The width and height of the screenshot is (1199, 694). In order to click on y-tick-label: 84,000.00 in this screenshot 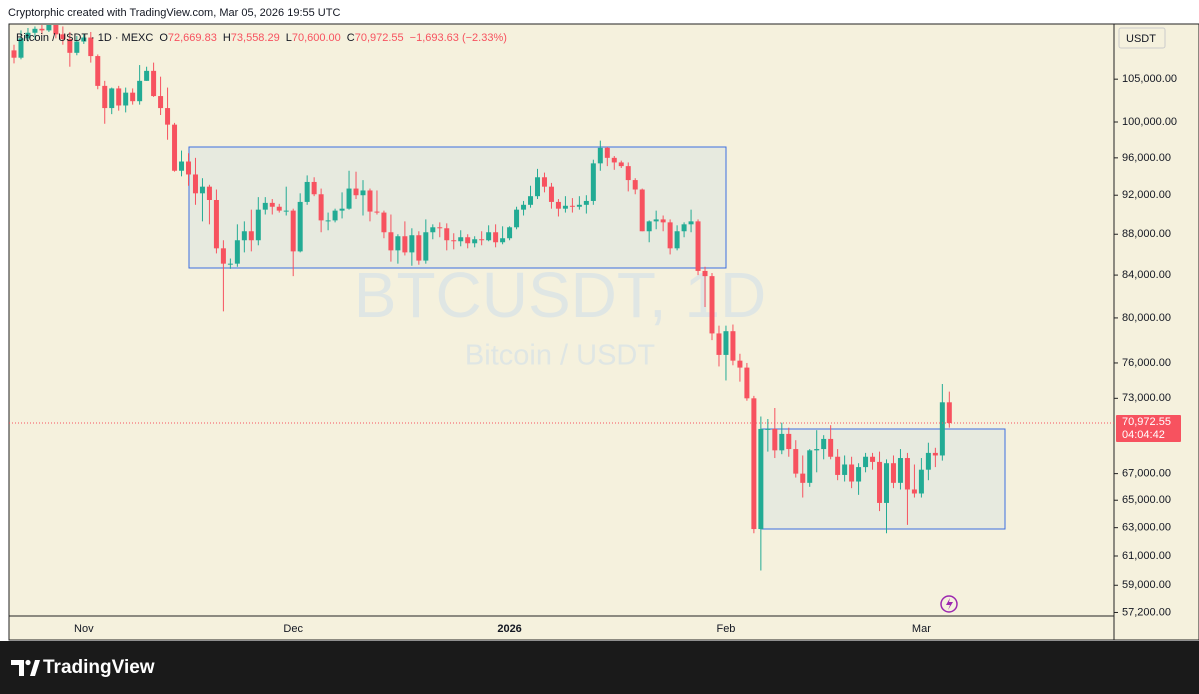, I will do `click(1146, 275)`.